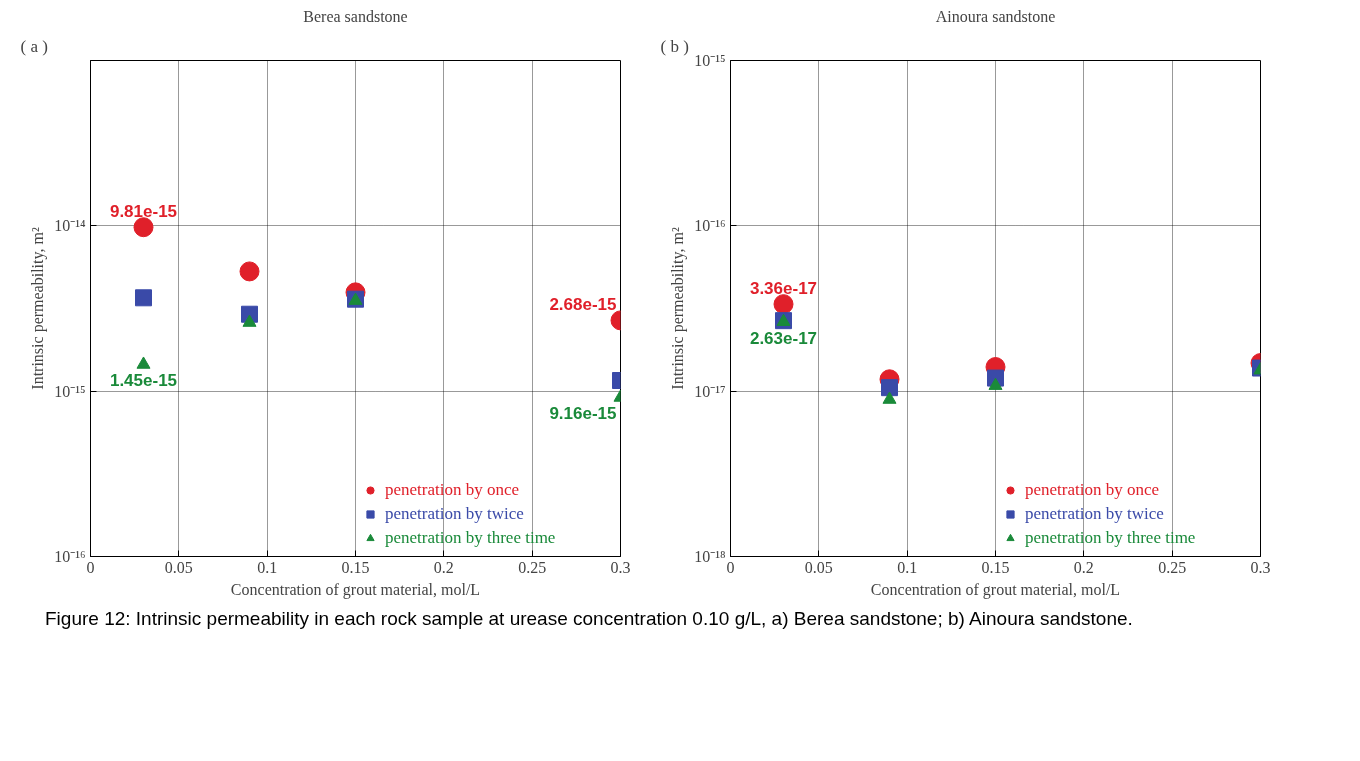 The image size is (1360, 761). Describe the element at coordinates (995, 16) in the screenshot. I see `chart-title: Ainoura sandstone` at that location.